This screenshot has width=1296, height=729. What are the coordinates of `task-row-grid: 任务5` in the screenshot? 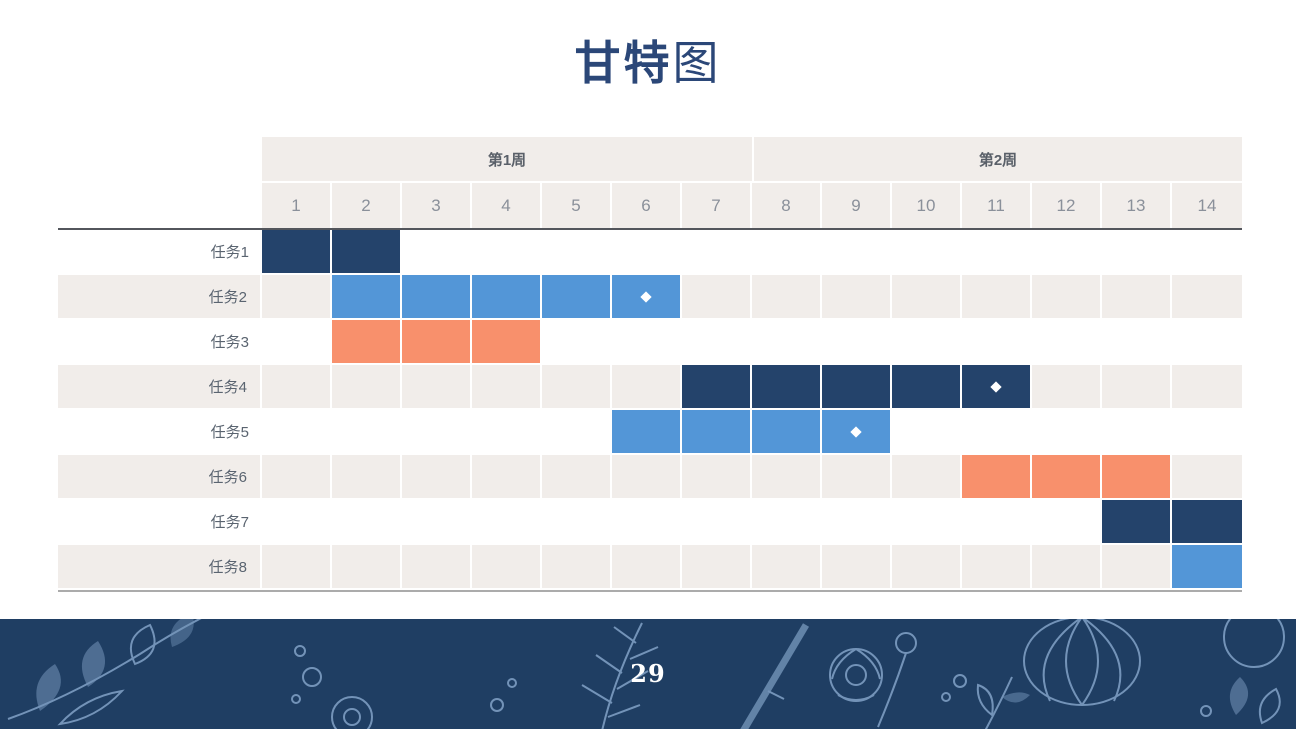 It's located at (650, 431).